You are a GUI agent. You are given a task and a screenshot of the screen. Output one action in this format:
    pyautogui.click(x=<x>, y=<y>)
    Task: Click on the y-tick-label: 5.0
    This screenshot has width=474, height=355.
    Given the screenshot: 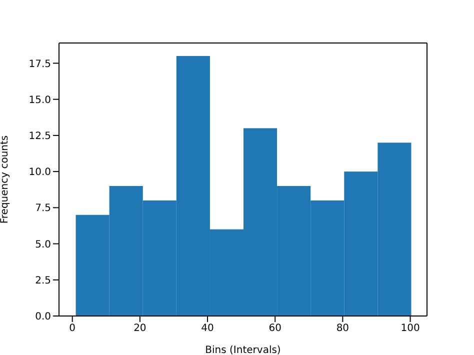 What is the action you would take?
    pyautogui.click(x=43, y=244)
    